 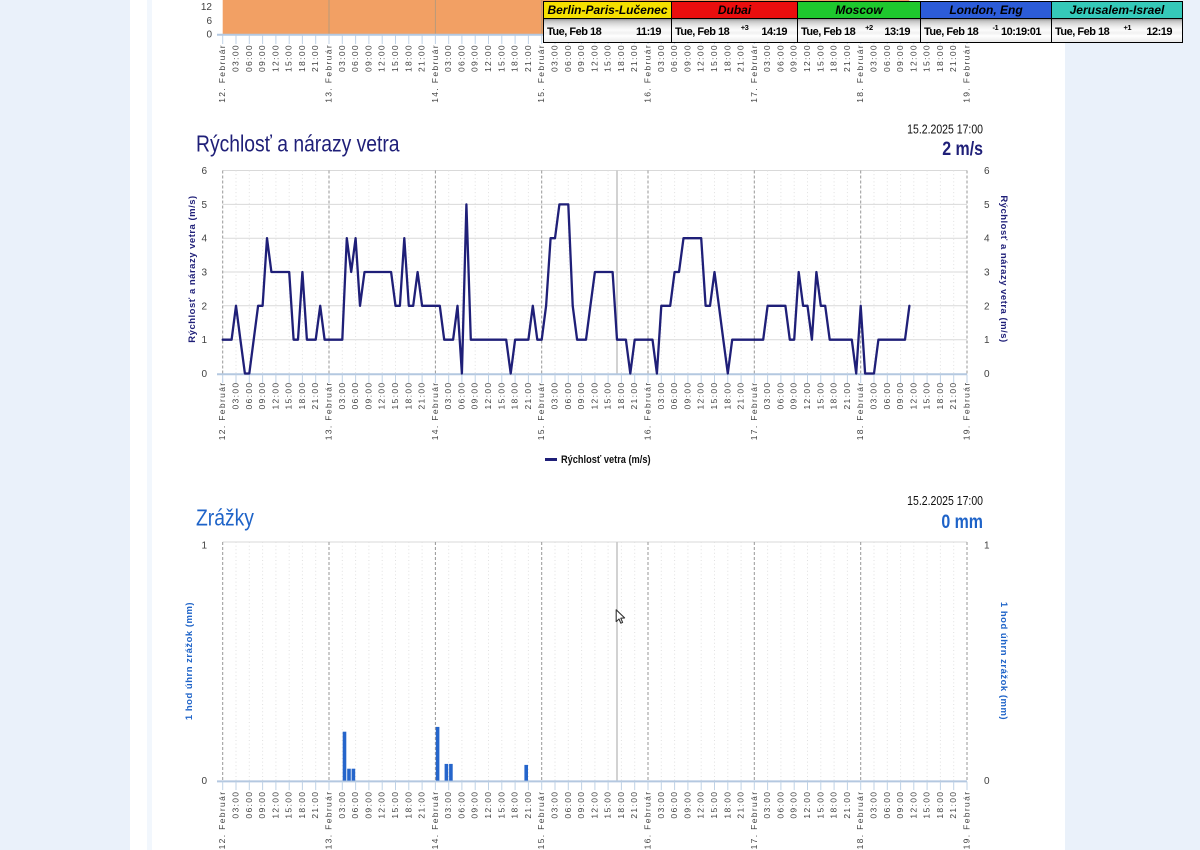 I want to click on svg-text: 19. Február, so click(x=967, y=73).